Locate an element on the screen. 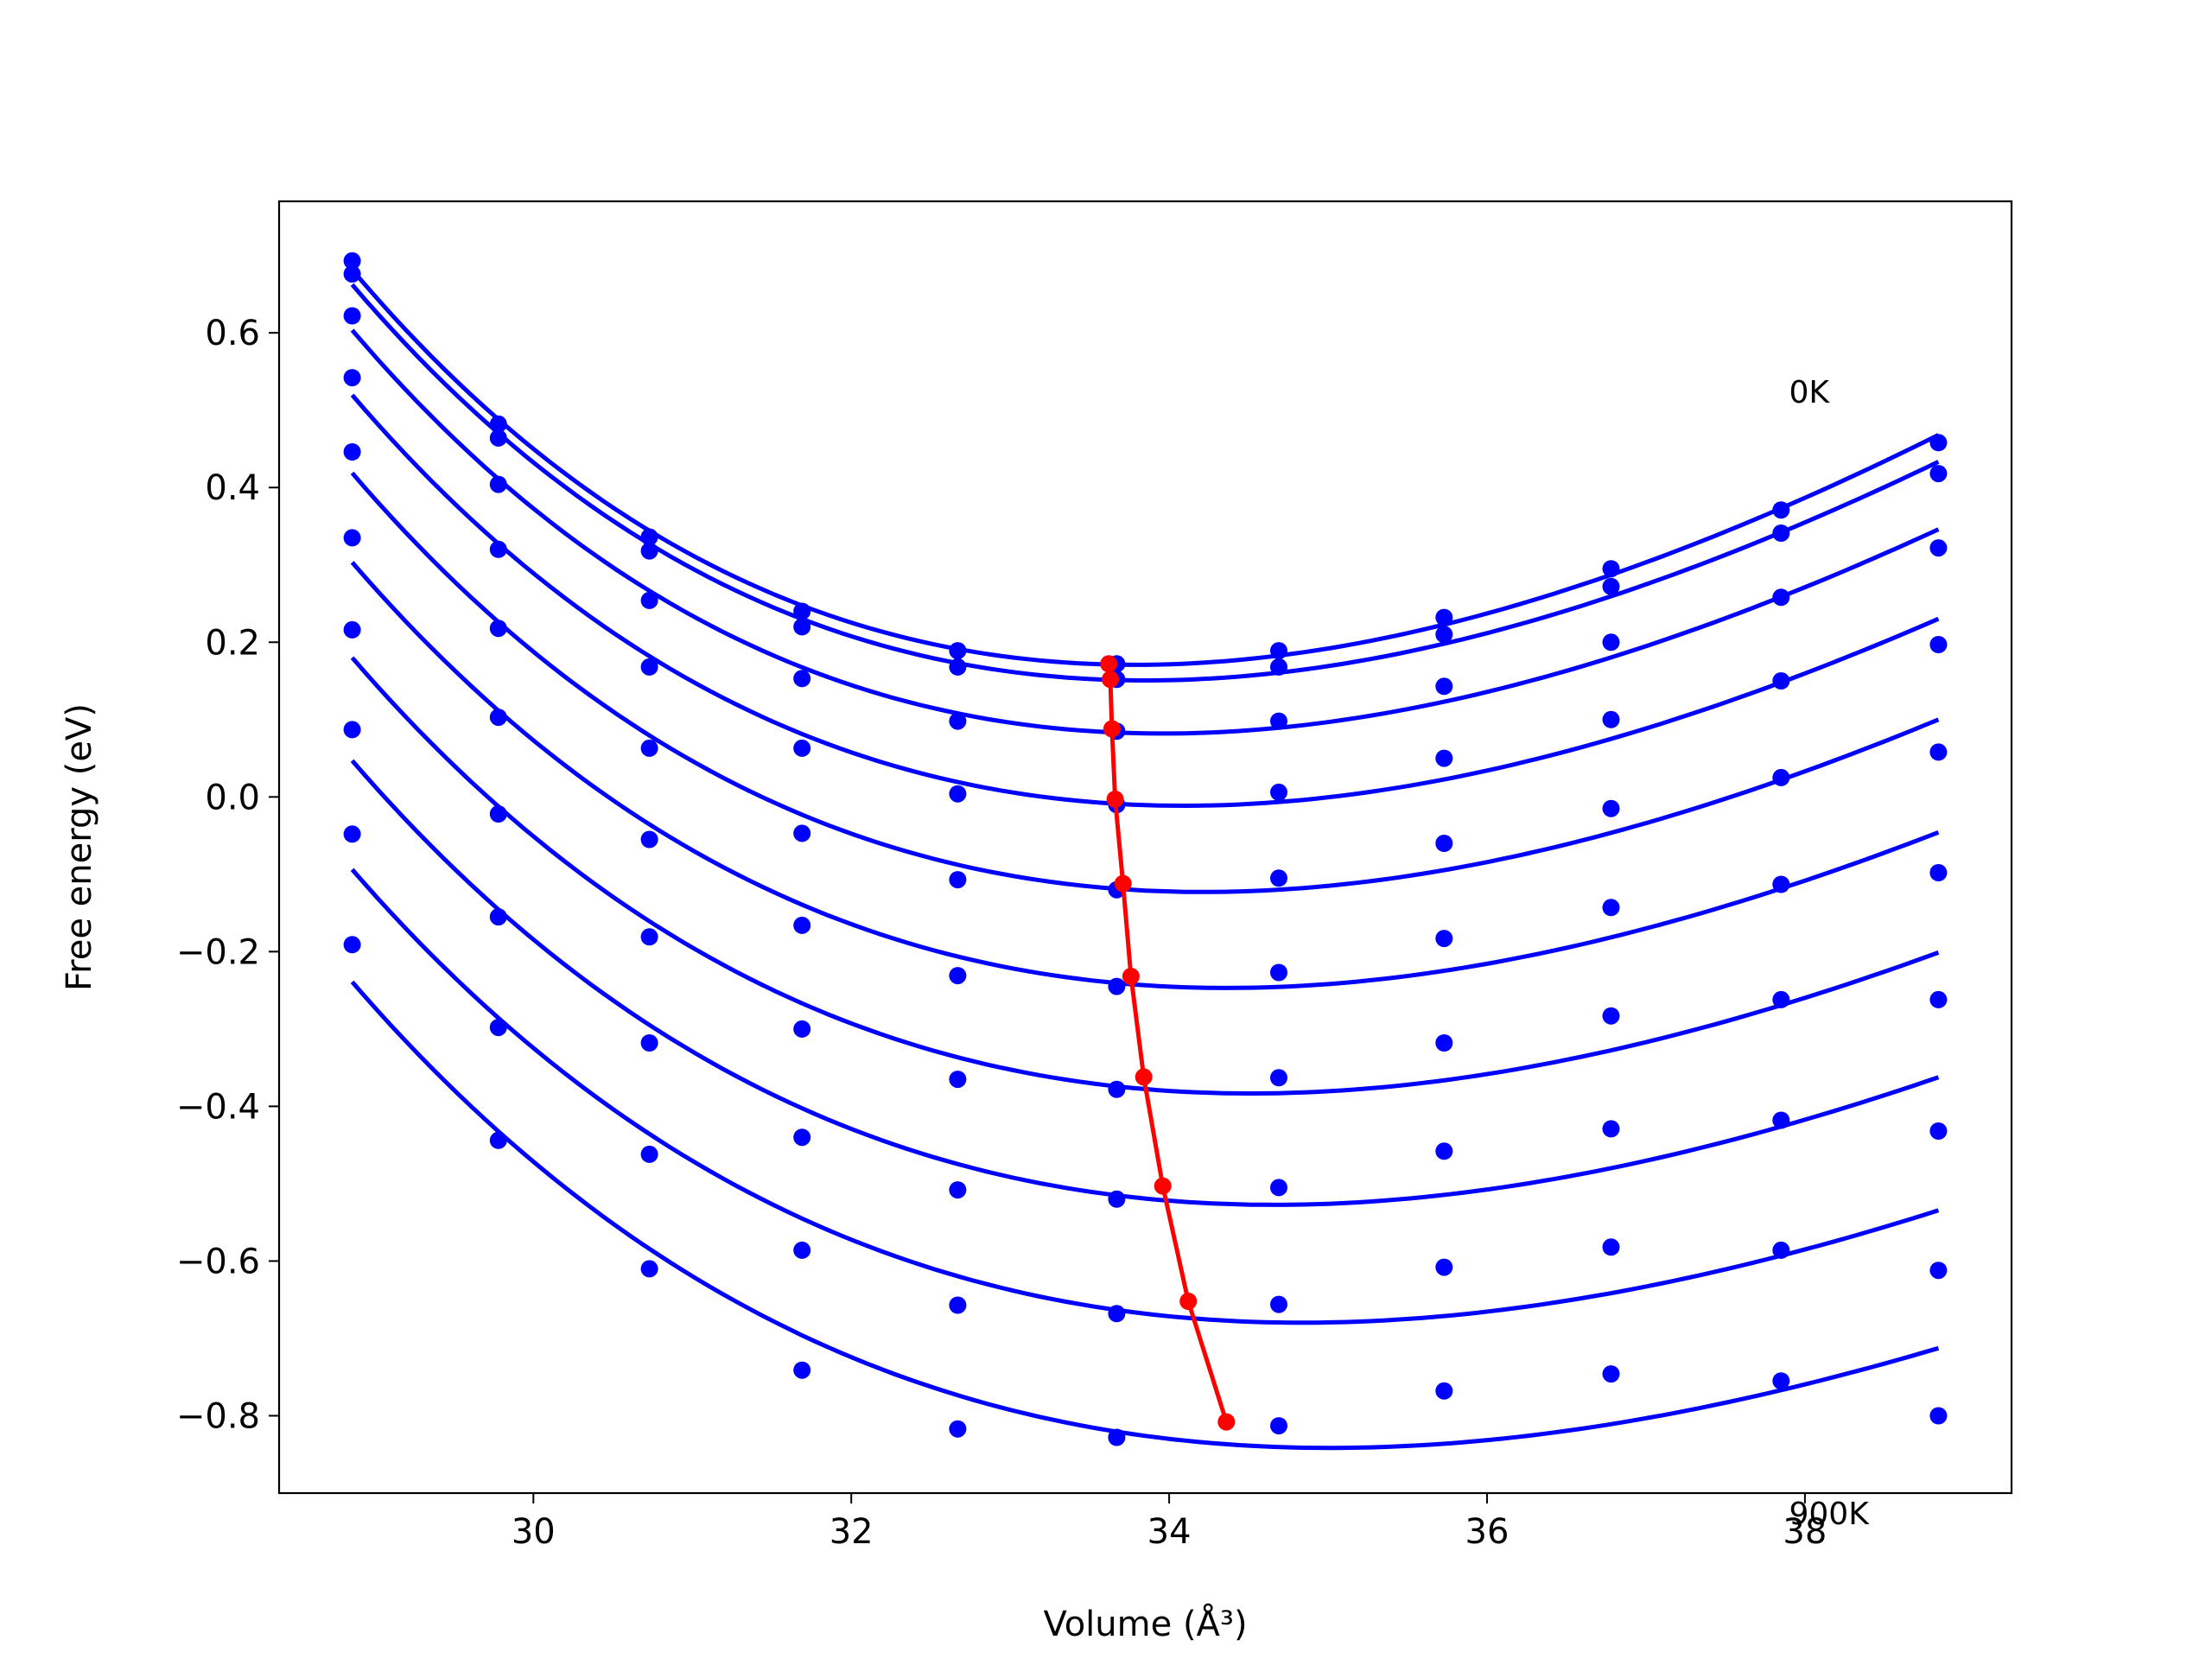  y-tick-label: −0.6 is located at coordinates (218, 1261).